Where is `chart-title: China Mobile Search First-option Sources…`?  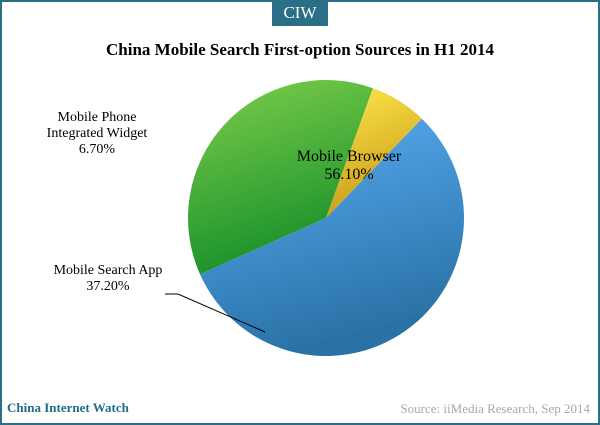 chart-title: China Mobile Search First-option Sources… is located at coordinates (300, 49).